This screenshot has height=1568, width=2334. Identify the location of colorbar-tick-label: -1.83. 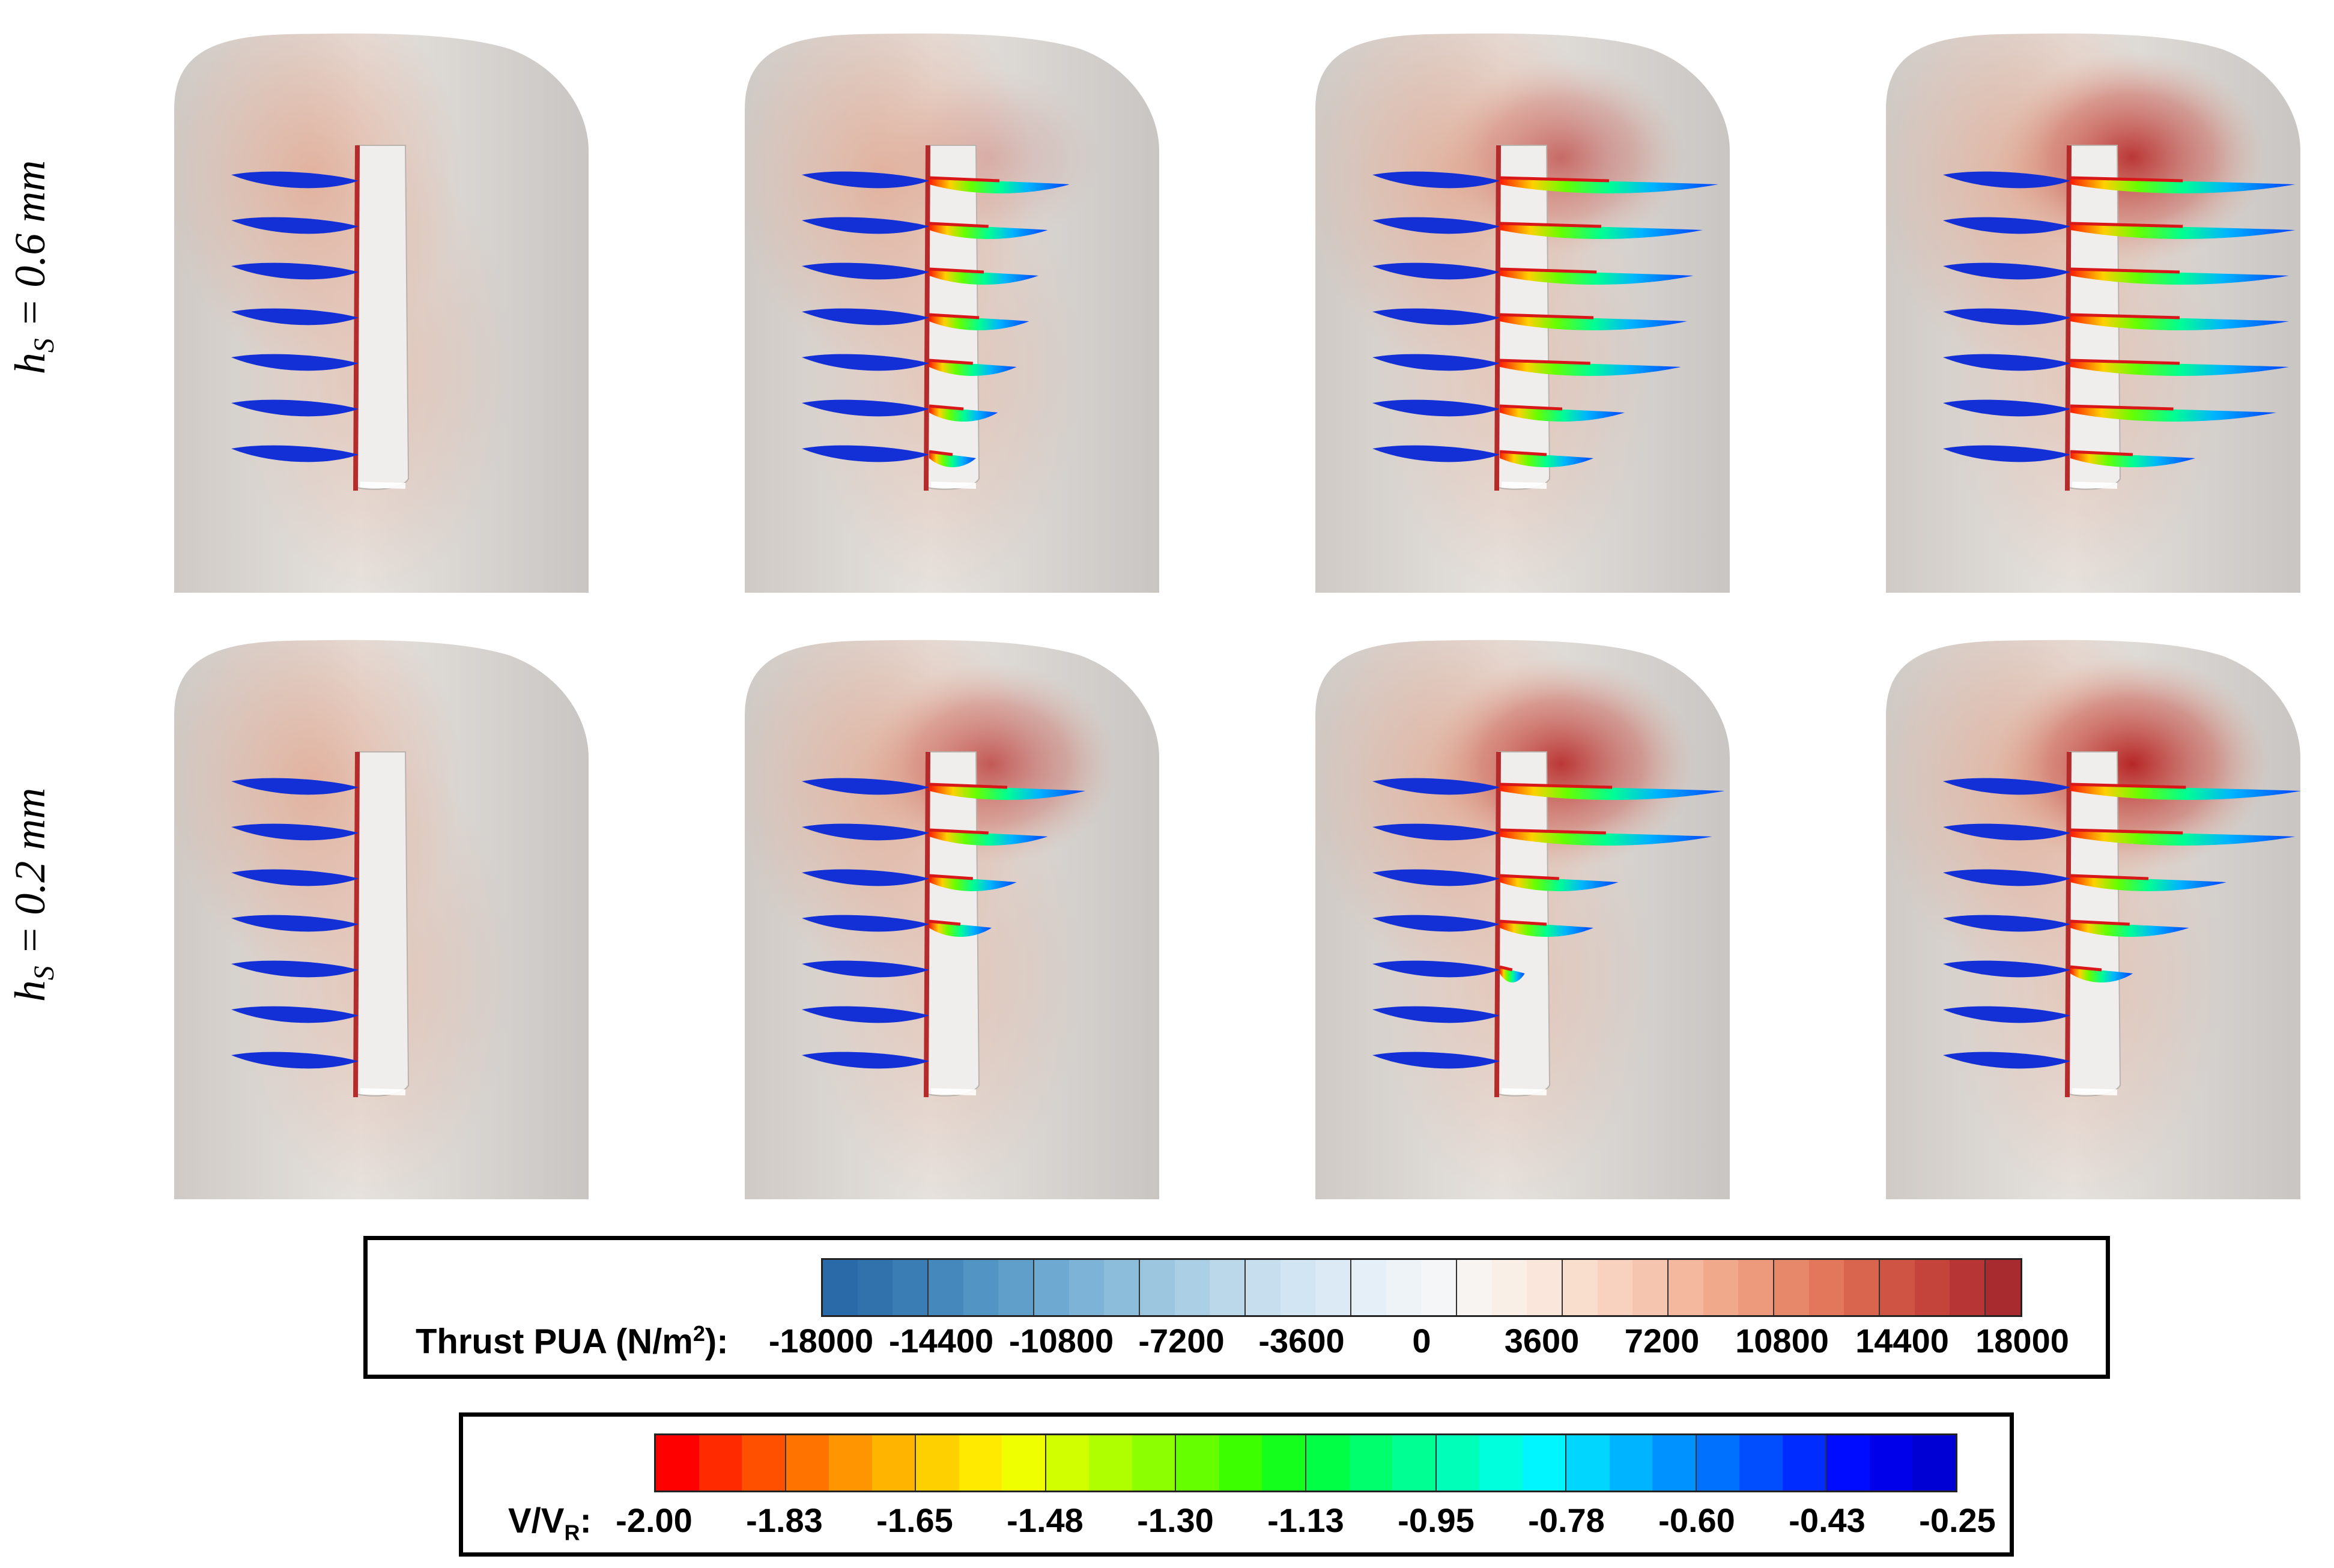
(784, 1520).